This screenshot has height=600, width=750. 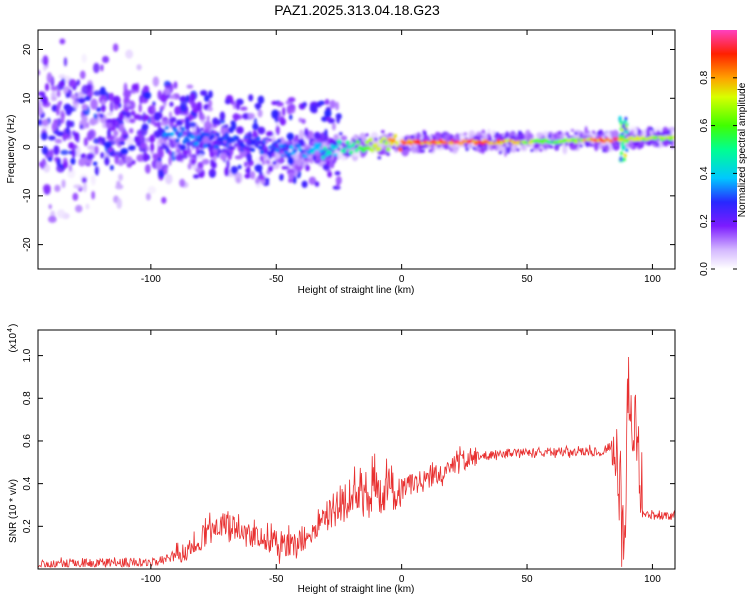 I want to click on y-tick-label: 0.8, so click(x=27, y=398).